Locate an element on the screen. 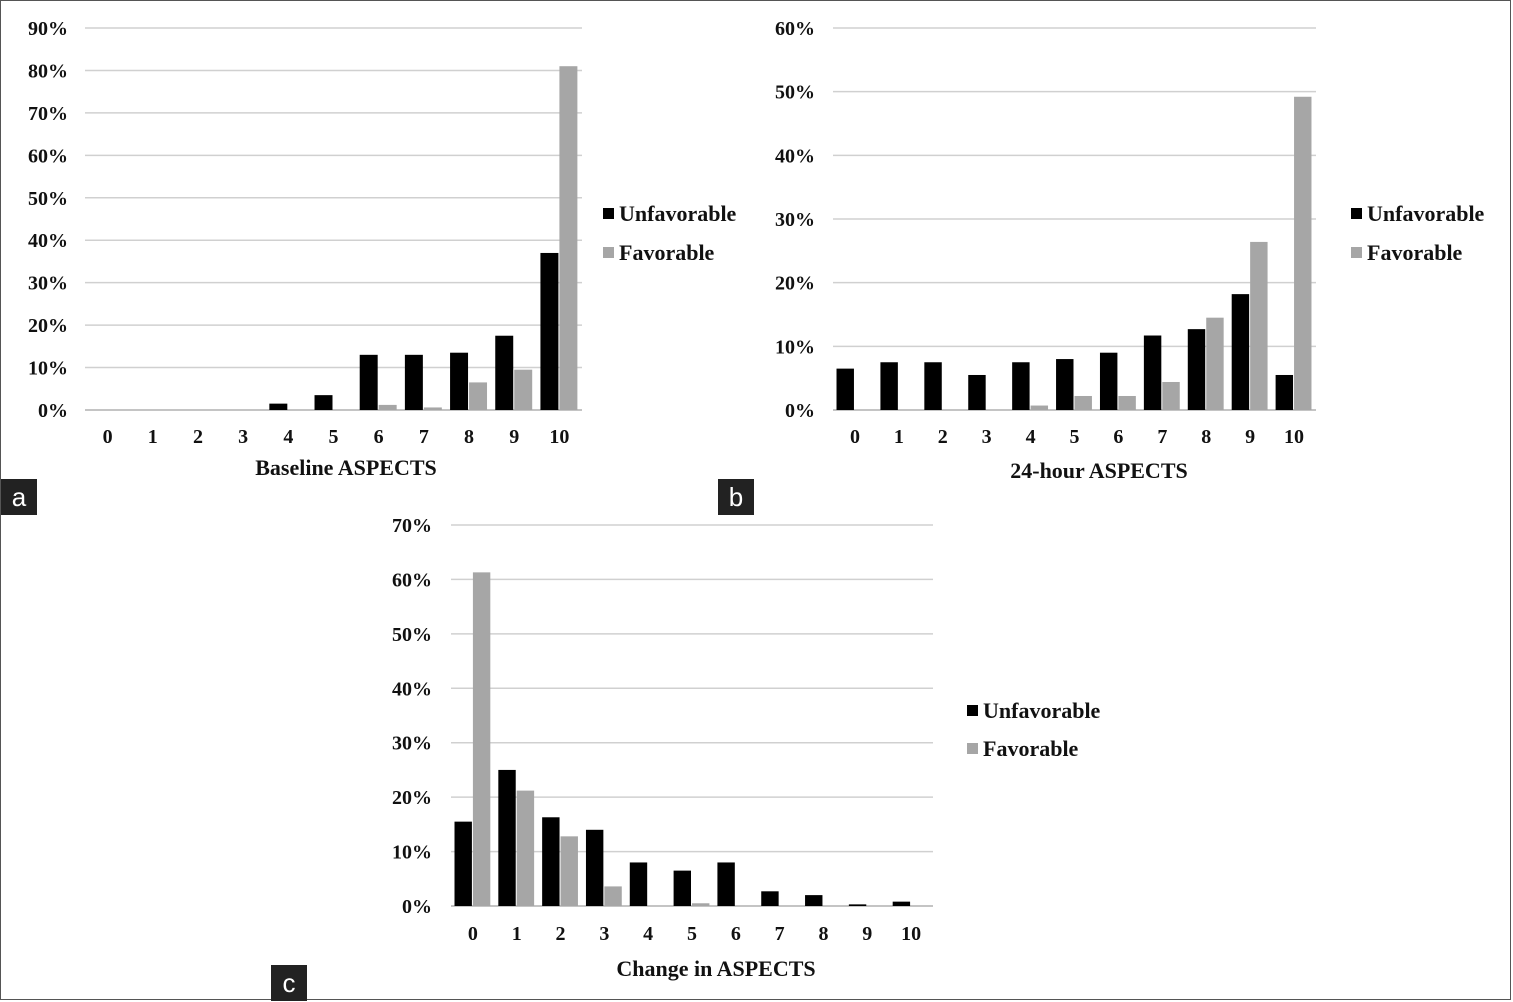 Image resolution: width=1513 pixels, height=1002 pixels. y-tick-label: 10% is located at coordinates (48, 369).